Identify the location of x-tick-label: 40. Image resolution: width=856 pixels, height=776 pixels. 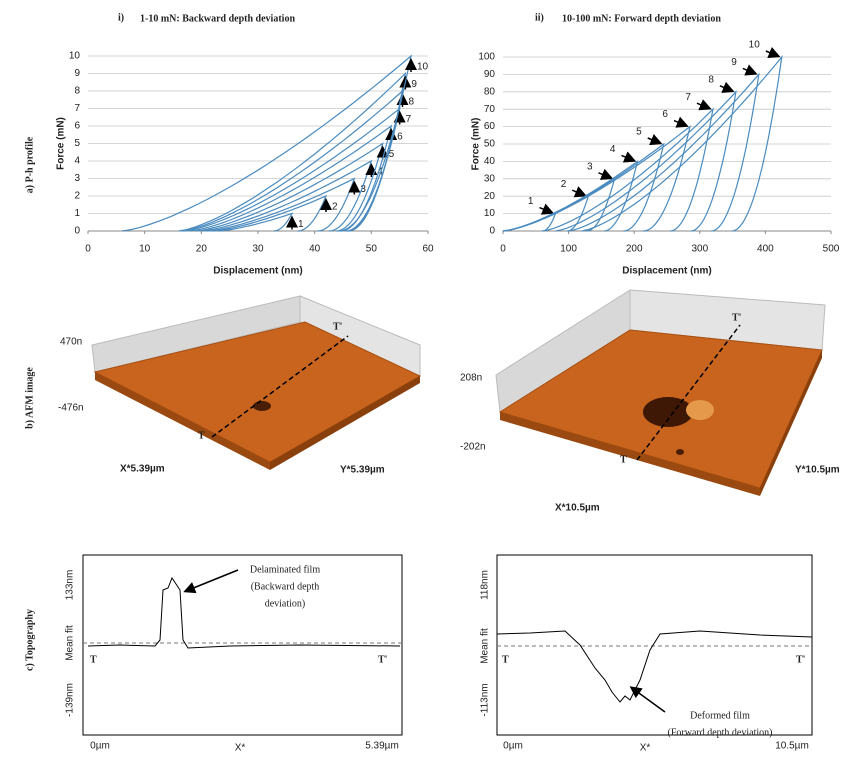
(315, 249).